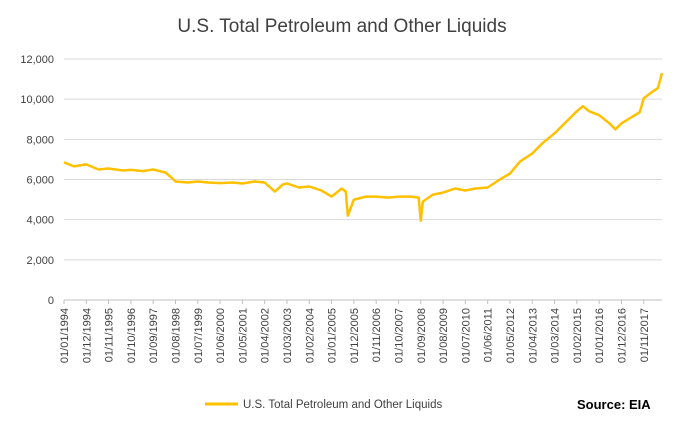  What do you see at coordinates (422, 335) in the screenshot?
I see `x-tick-label: 01/09/2008` at bounding box center [422, 335].